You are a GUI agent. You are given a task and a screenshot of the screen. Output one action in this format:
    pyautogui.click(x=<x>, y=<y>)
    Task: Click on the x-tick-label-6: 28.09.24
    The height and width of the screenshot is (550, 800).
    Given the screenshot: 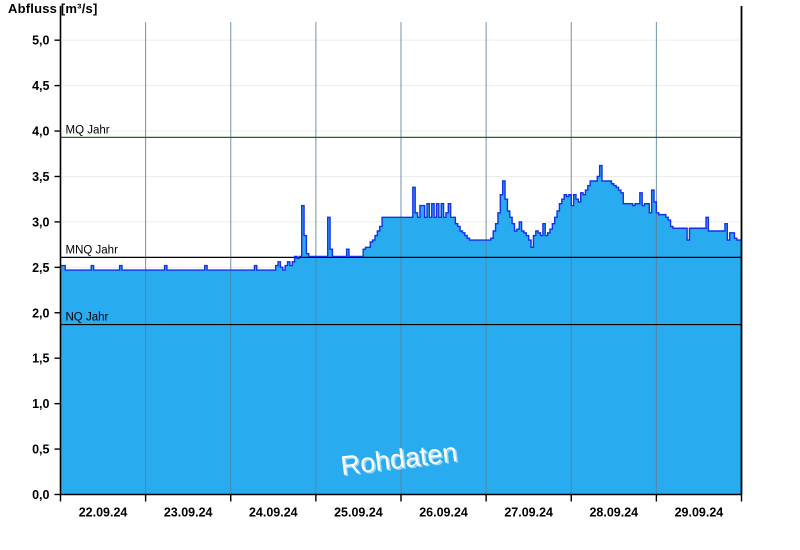 What is the action you would take?
    pyautogui.click(x=613, y=513)
    